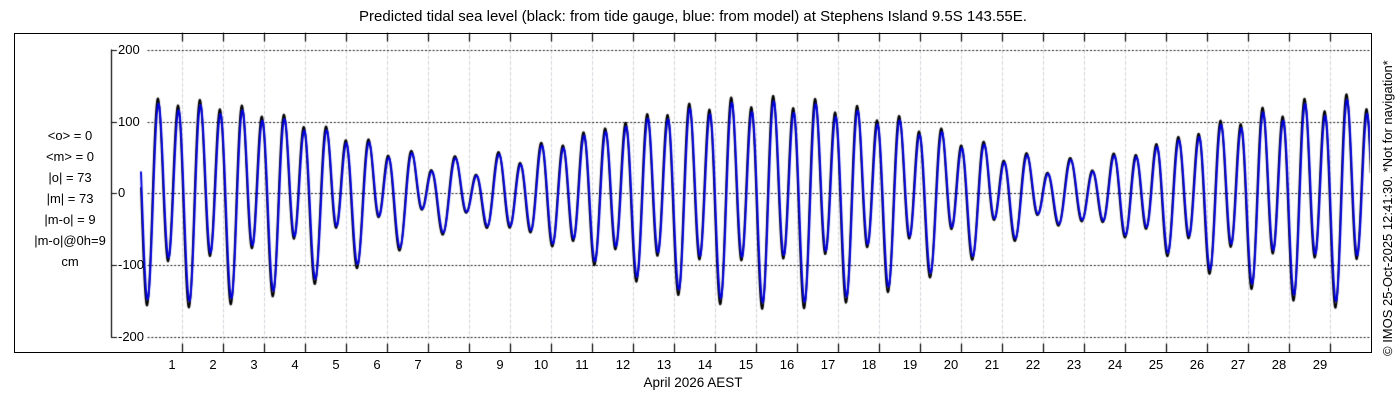  Describe the element at coordinates (70, 240) in the screenshot. I see `stat-abs-misfit-0h: |m-o|@0h=9` at that location.